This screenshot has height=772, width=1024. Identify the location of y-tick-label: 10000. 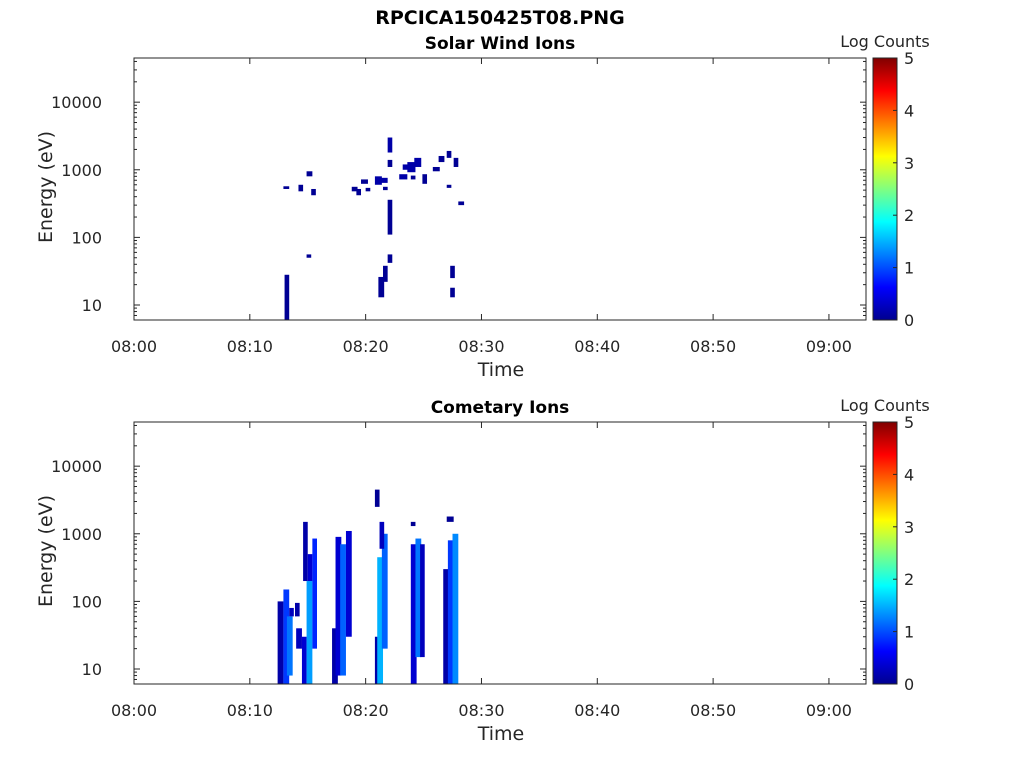
(76, 102).